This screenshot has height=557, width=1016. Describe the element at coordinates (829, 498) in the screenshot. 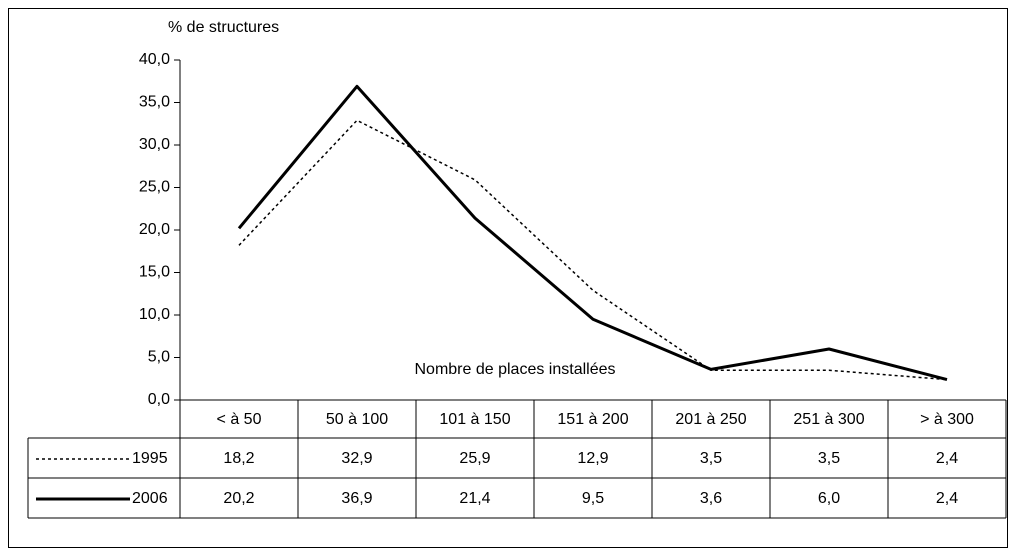

I see `table-value: 6,0` at that location.